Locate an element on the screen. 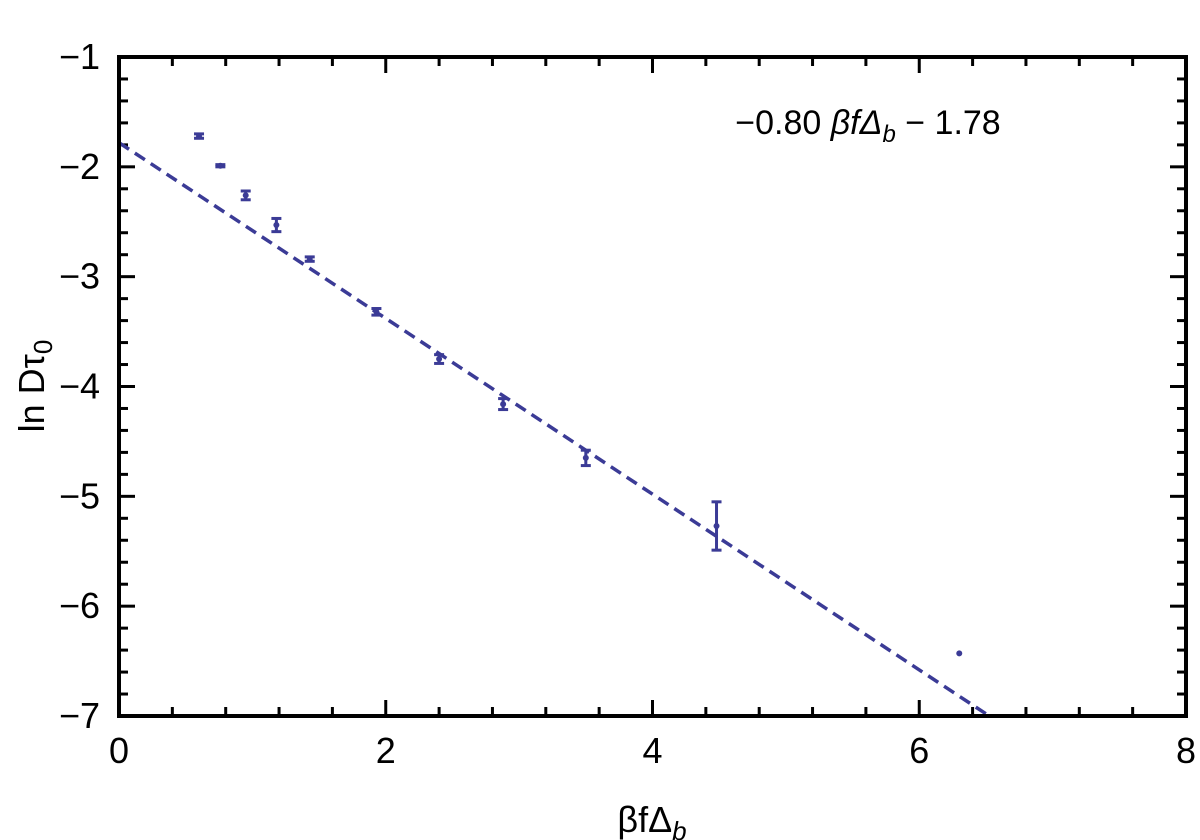  fit-annotation-suffix: − 1.78 is located at coordinates (948, 123).